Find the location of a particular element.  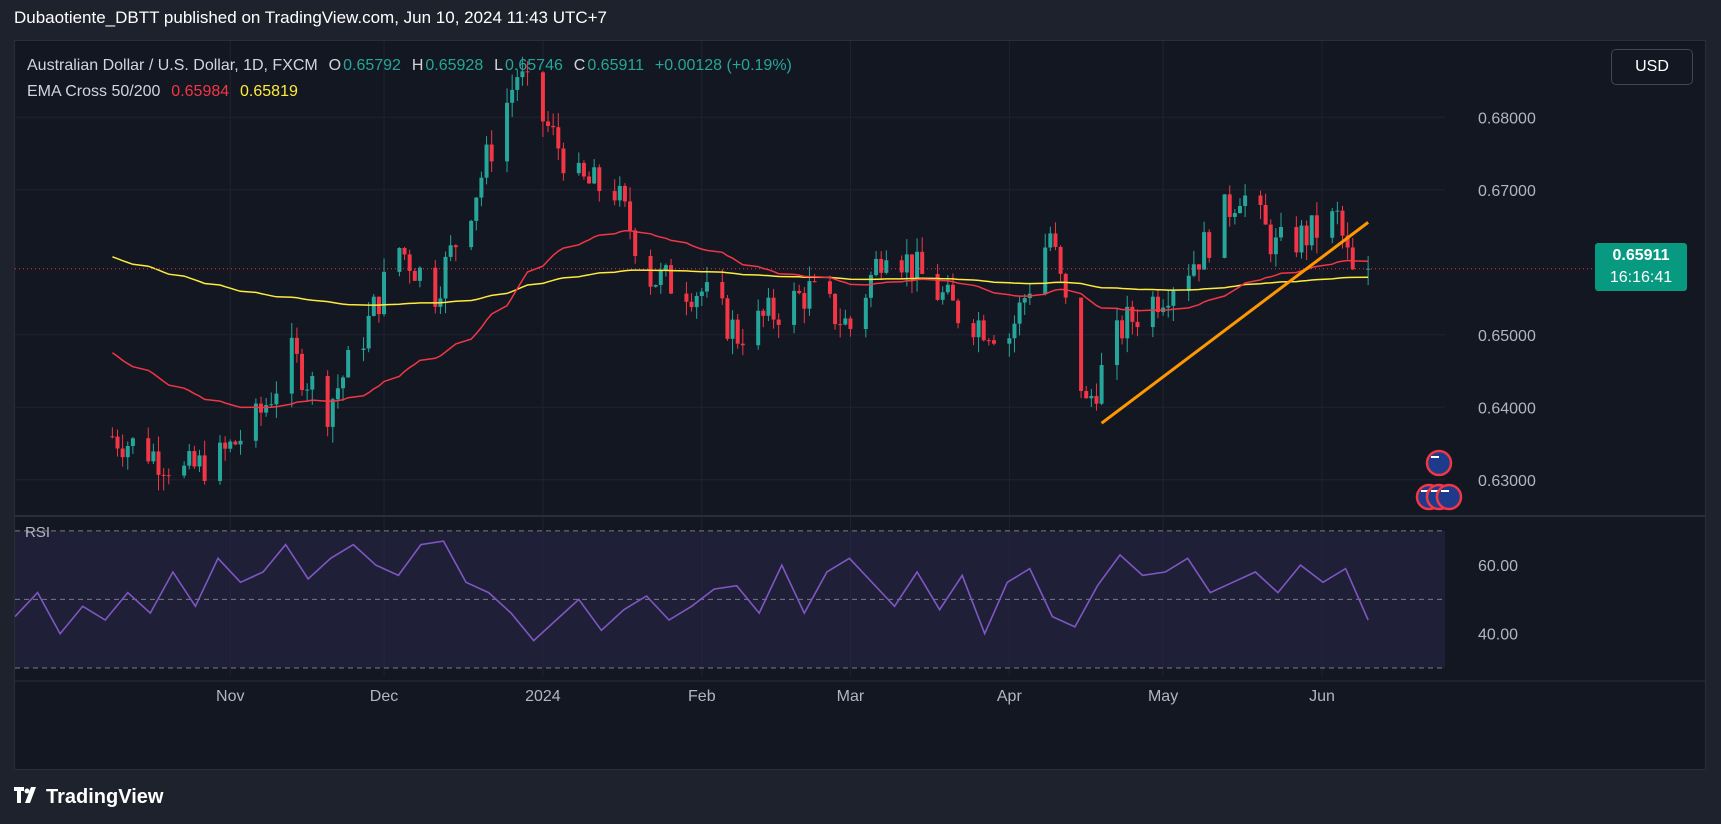

ema200-value: 0.65819 is located at coordinates (269, 91).